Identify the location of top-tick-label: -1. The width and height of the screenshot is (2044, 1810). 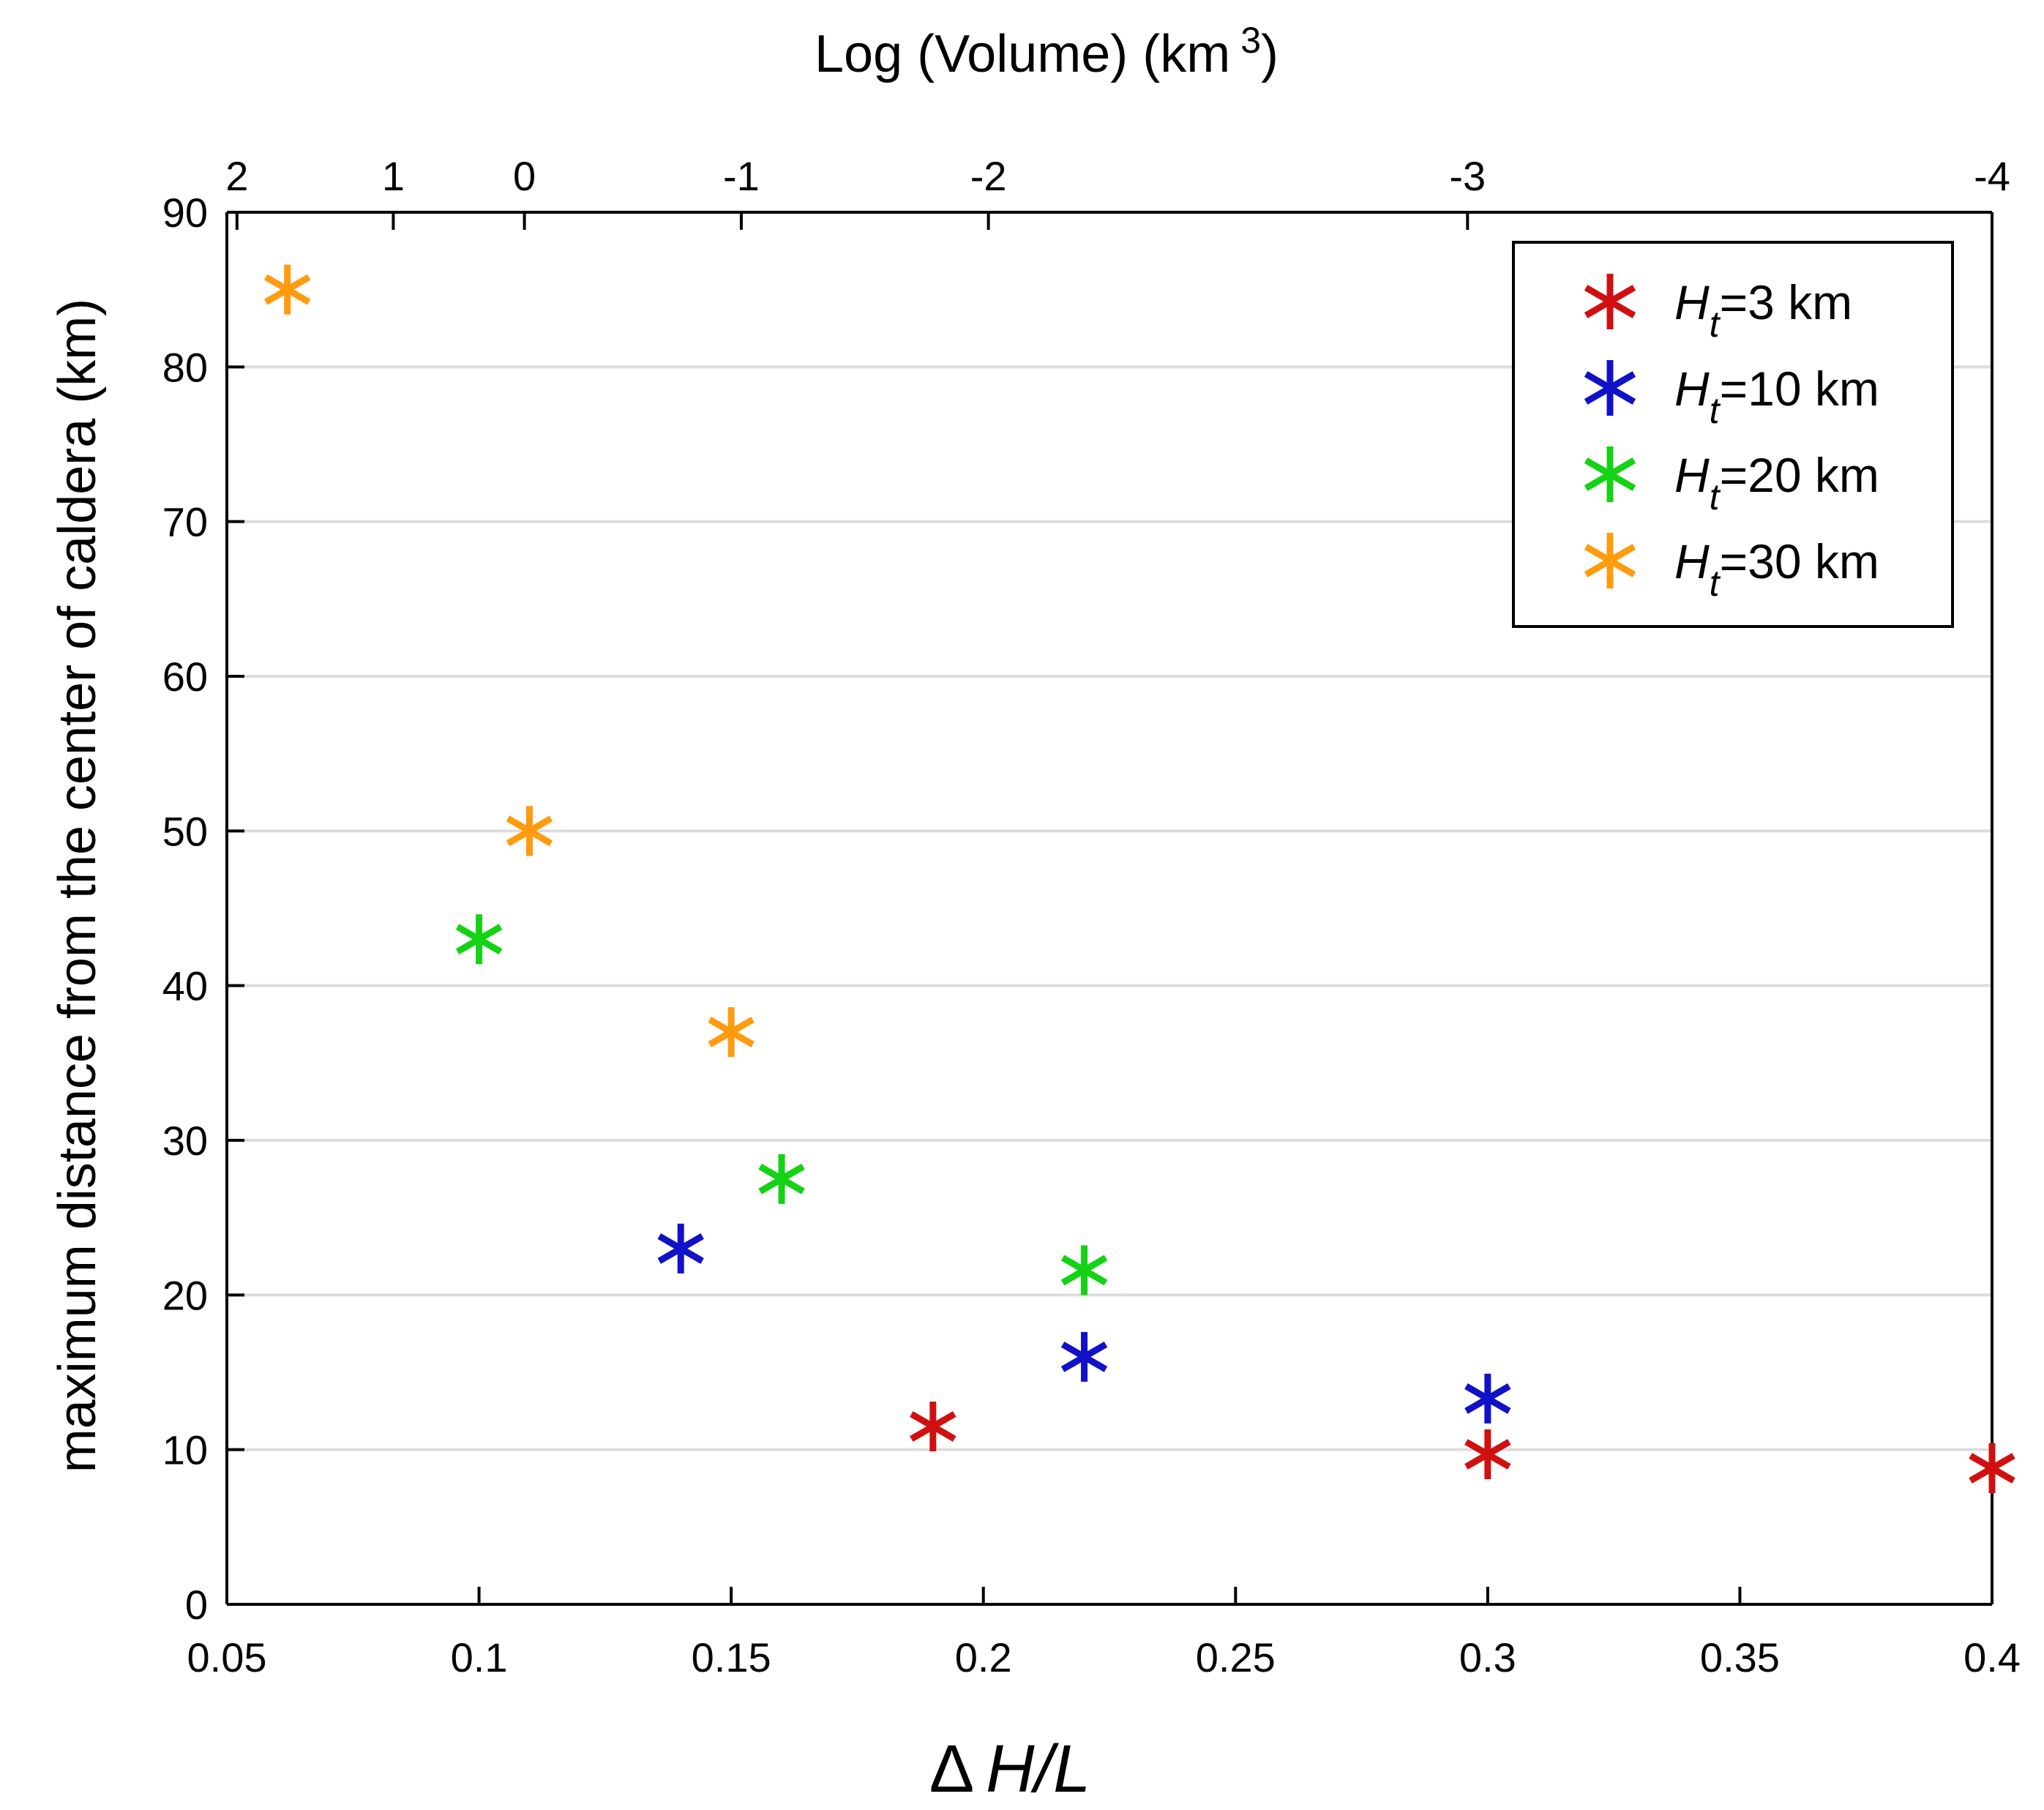
(741, 176).